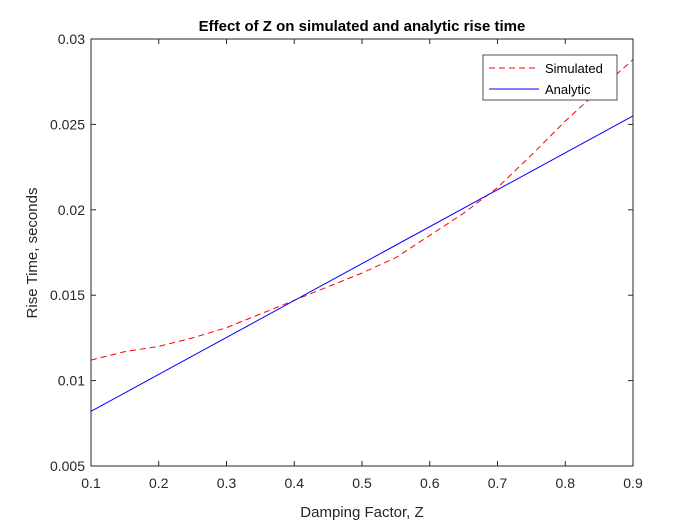 This screenshot has width=700, height=525. Describe the element at coordinates (430, 483) in the screenshot. I see `x-tick-label: 0.6` at that location.